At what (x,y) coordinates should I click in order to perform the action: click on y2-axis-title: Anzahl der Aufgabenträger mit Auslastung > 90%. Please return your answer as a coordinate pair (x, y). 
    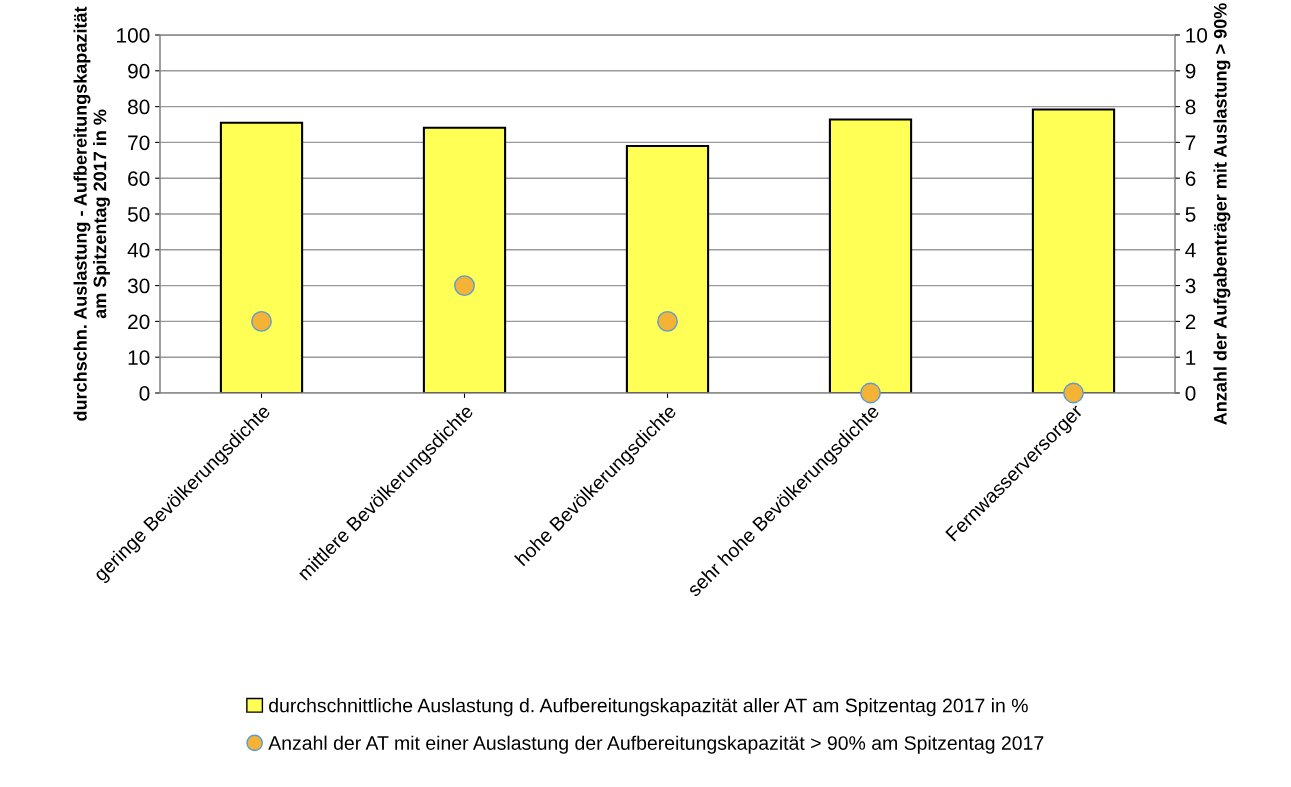
    Looking at the image, I should click on (1222, 214).